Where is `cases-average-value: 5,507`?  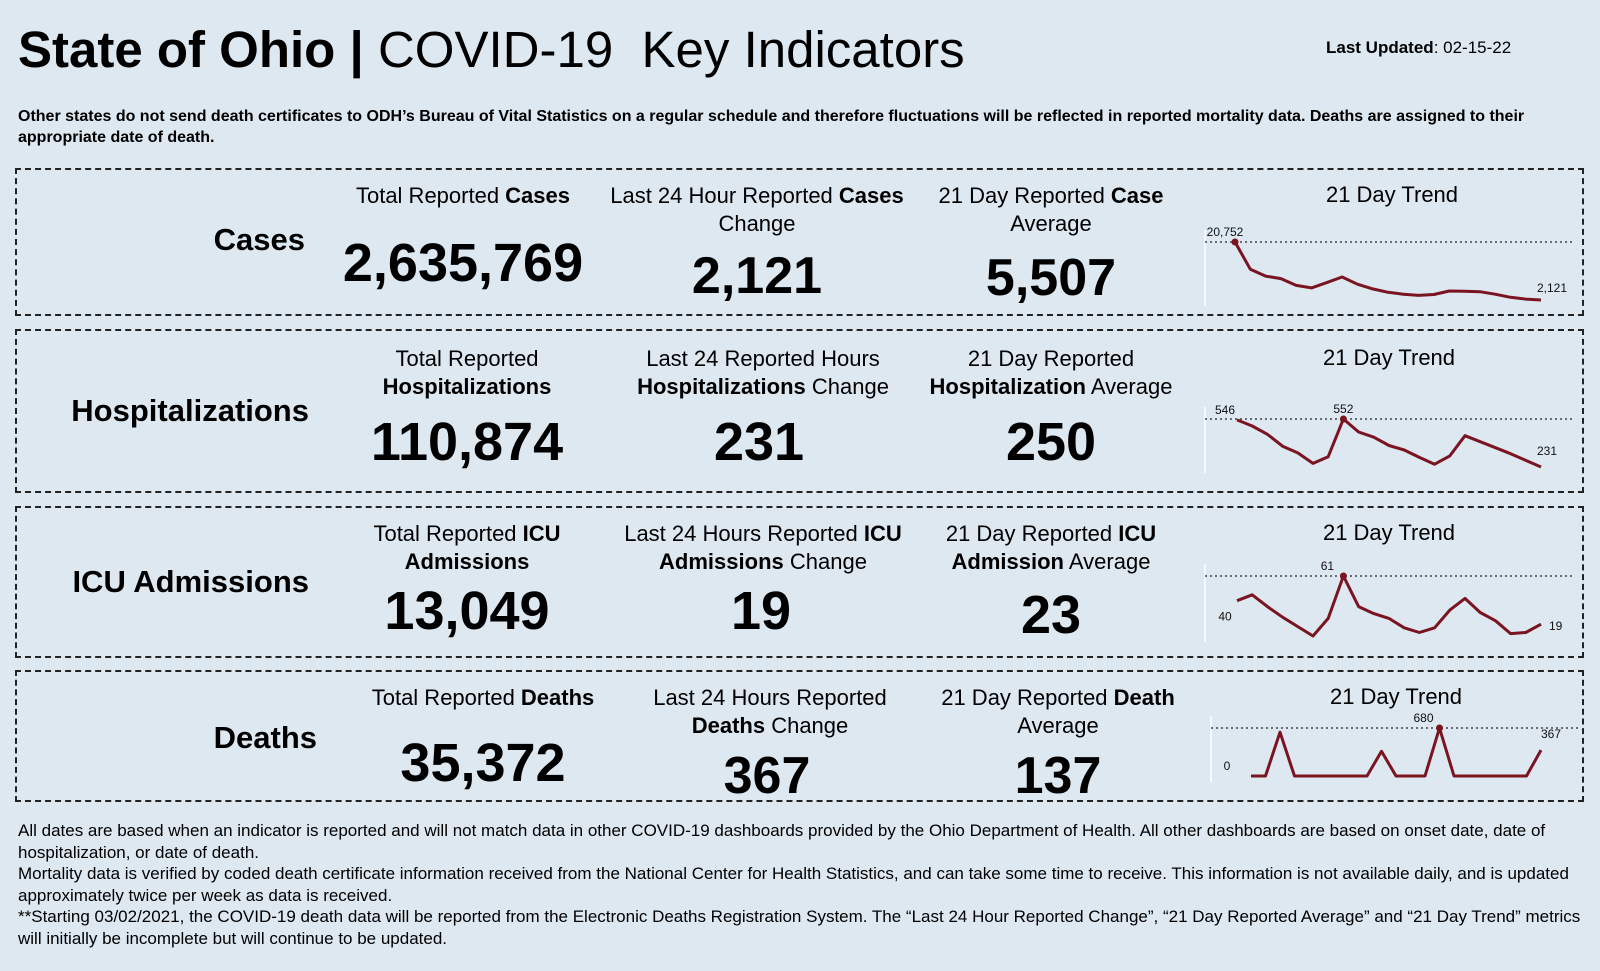 cases-average-value: 5,507 is located at coordinates (1051, 278).